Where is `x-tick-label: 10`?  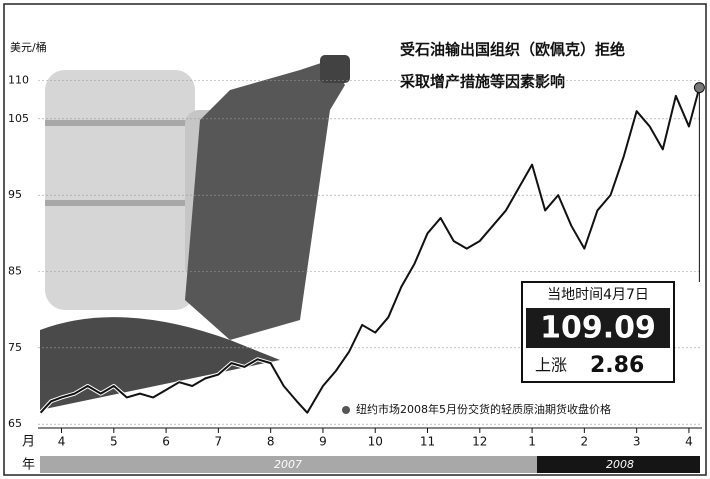
x-tick-label: 10 is located at coordinates (375, 442).